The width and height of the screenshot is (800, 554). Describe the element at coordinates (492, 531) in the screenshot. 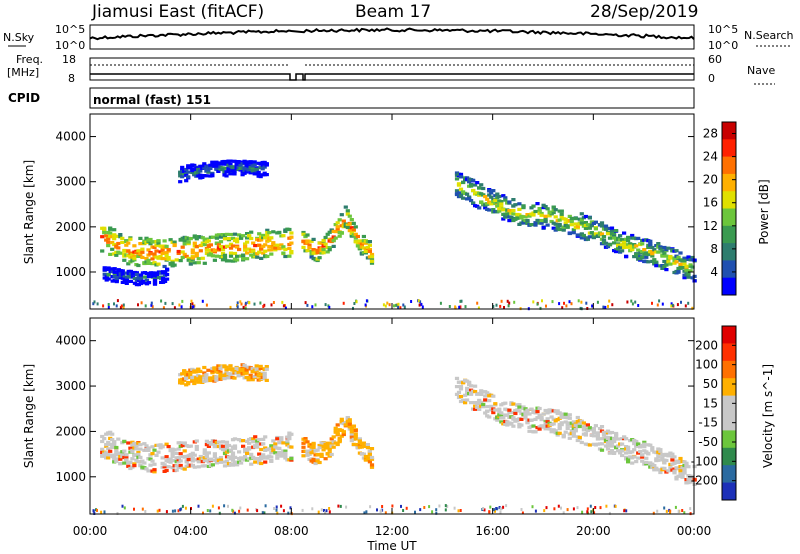

I see `x-tick-label: 16:00` at that location.